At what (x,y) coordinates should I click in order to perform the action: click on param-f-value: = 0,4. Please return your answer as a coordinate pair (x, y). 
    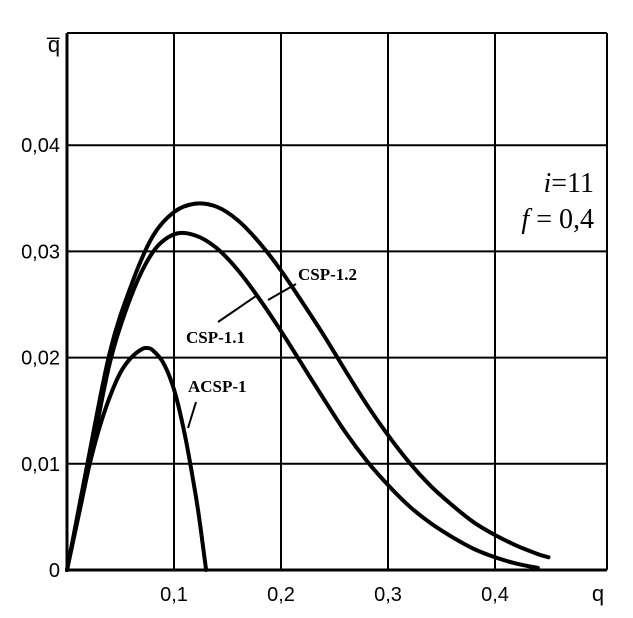
    Looking at the image, I should click on (561, 219).